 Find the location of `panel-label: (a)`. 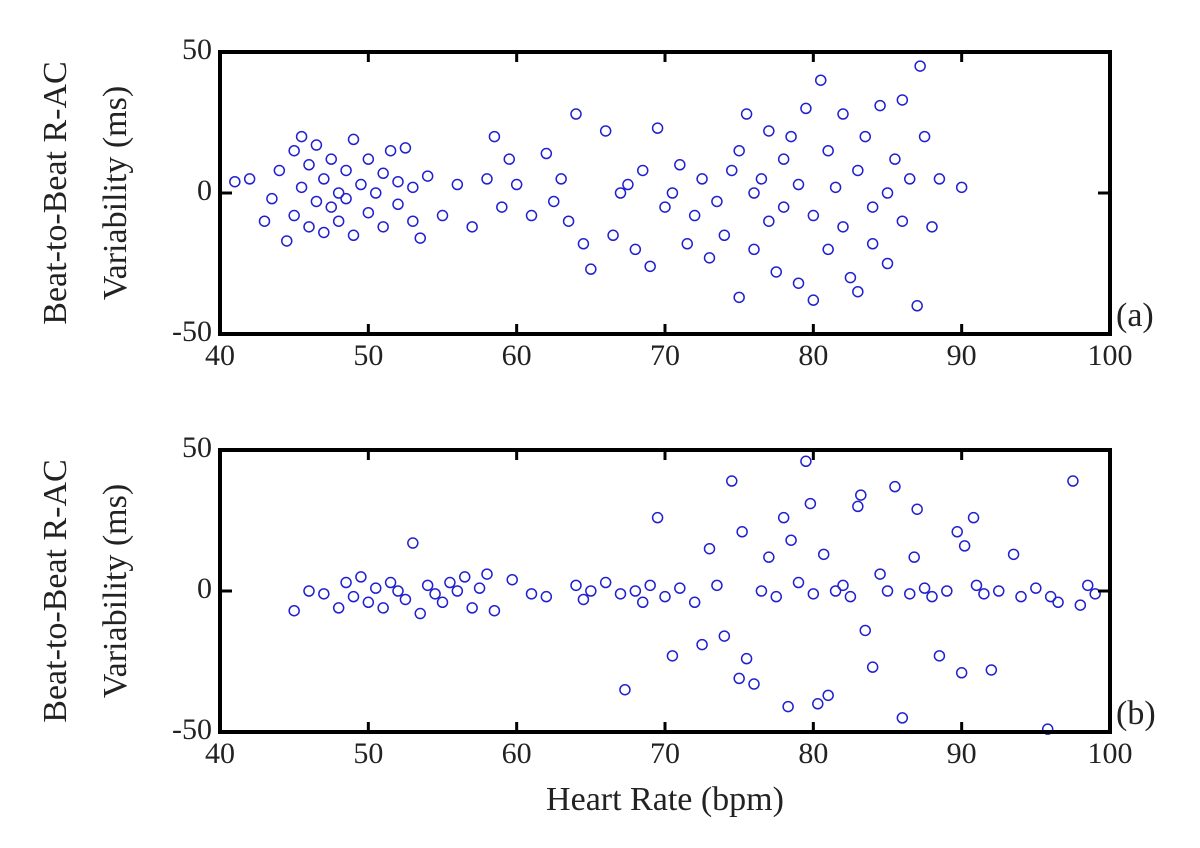

panel-label: (a) is located at coordinates (1135, 315).